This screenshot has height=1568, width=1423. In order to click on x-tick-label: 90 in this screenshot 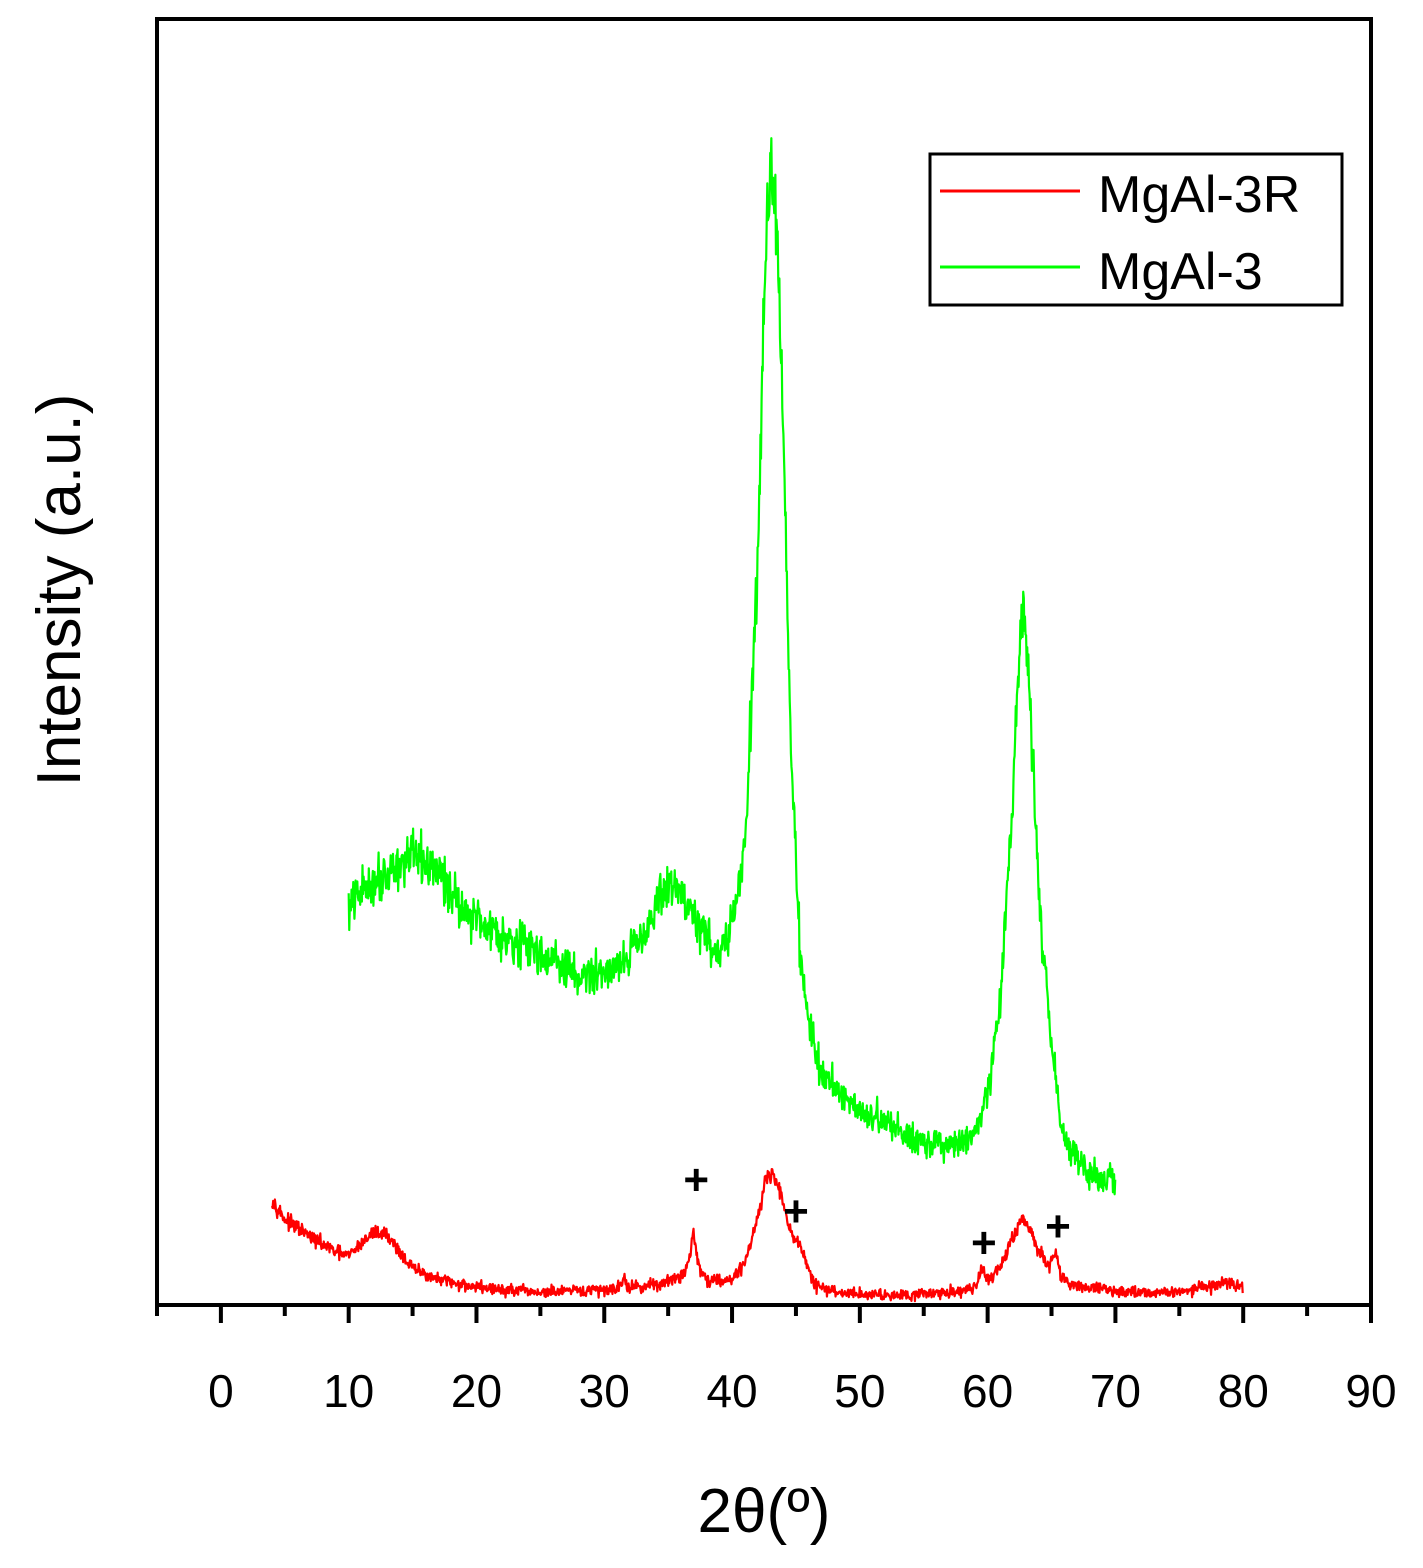, I will do `click(1370, 1391)`.